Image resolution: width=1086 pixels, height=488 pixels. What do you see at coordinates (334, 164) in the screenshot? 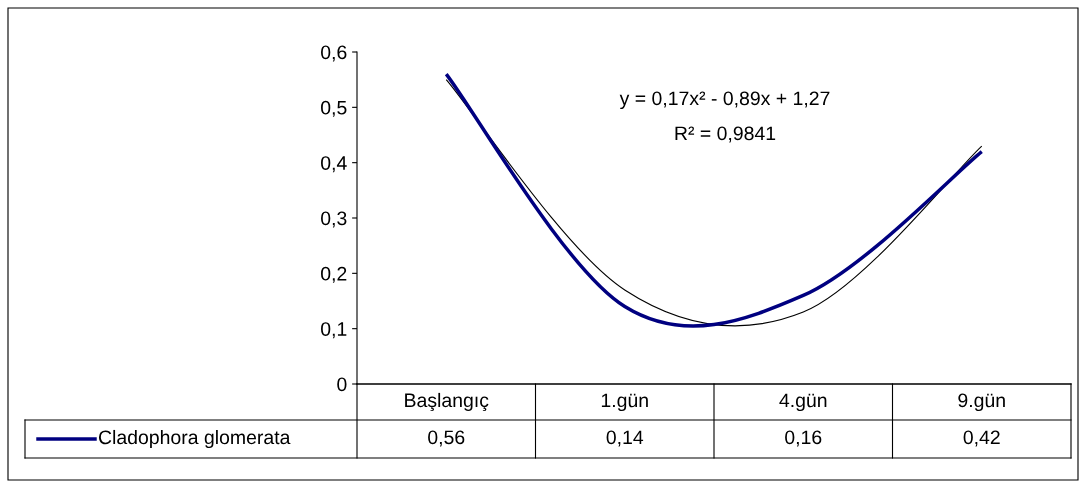
I see `y-tick-label: 0,4` at bounding box center [334, 164].